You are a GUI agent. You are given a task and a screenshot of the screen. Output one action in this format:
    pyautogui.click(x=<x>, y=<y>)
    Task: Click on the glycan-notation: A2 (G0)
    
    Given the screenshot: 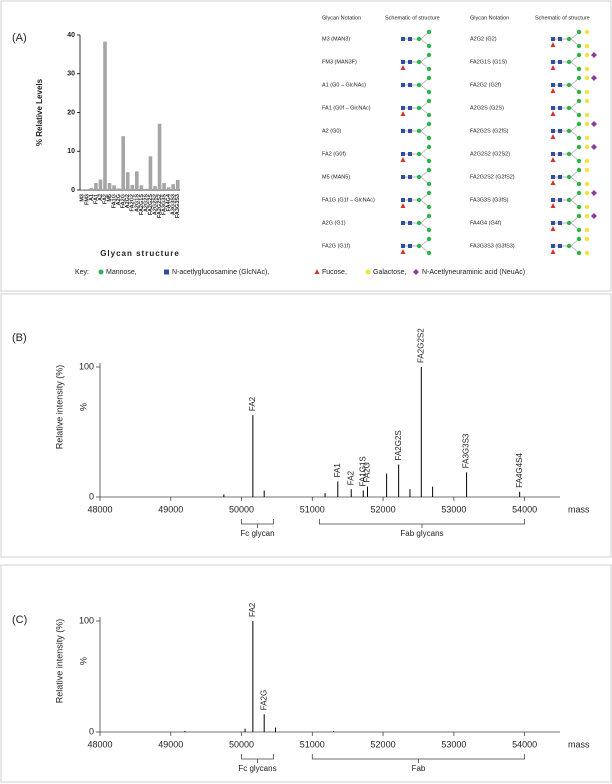 What is the action you would take?
    pyautogui.click(x=331, y=131)
    